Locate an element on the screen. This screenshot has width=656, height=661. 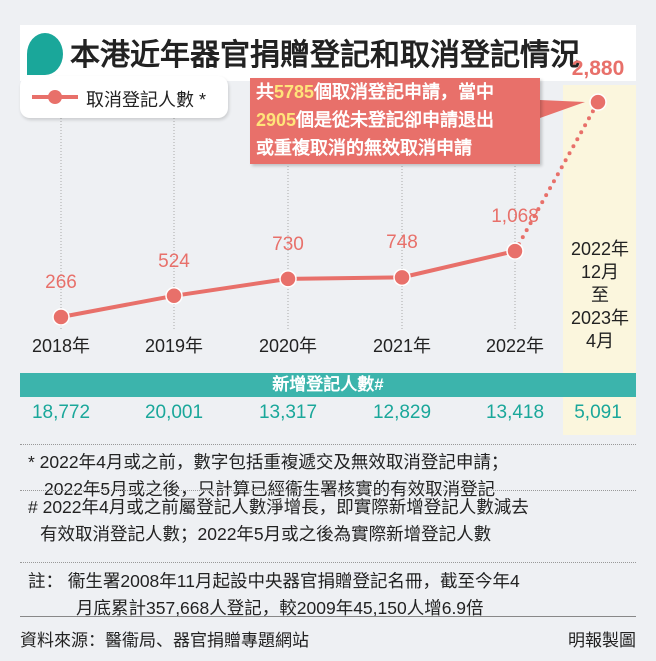
note-line: * 2022年4月或之前，數字包括重複遞交及無效取消登記申請； is located at coordinates (268, 462).